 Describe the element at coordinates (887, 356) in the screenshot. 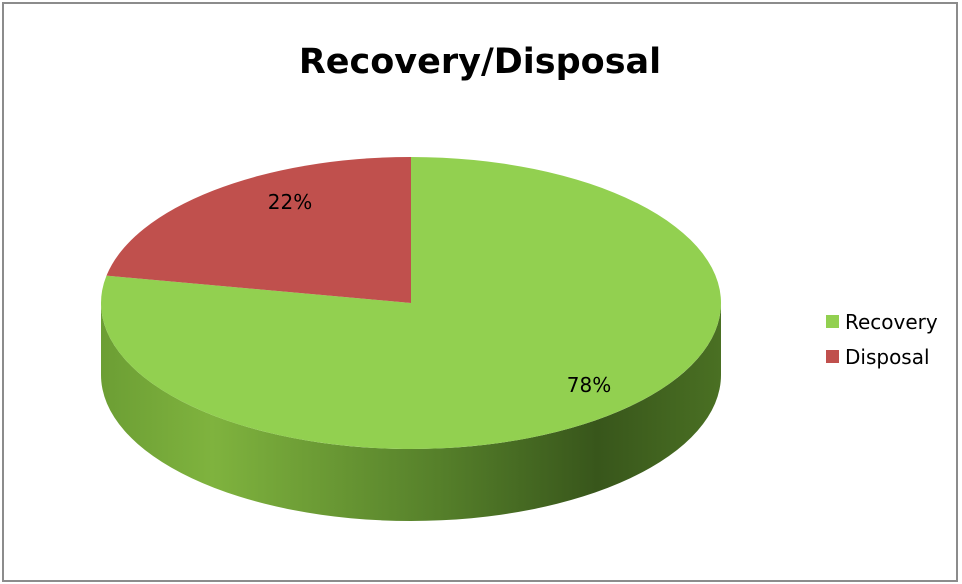

I see `legend-label-disposal: Disposal` at that location.